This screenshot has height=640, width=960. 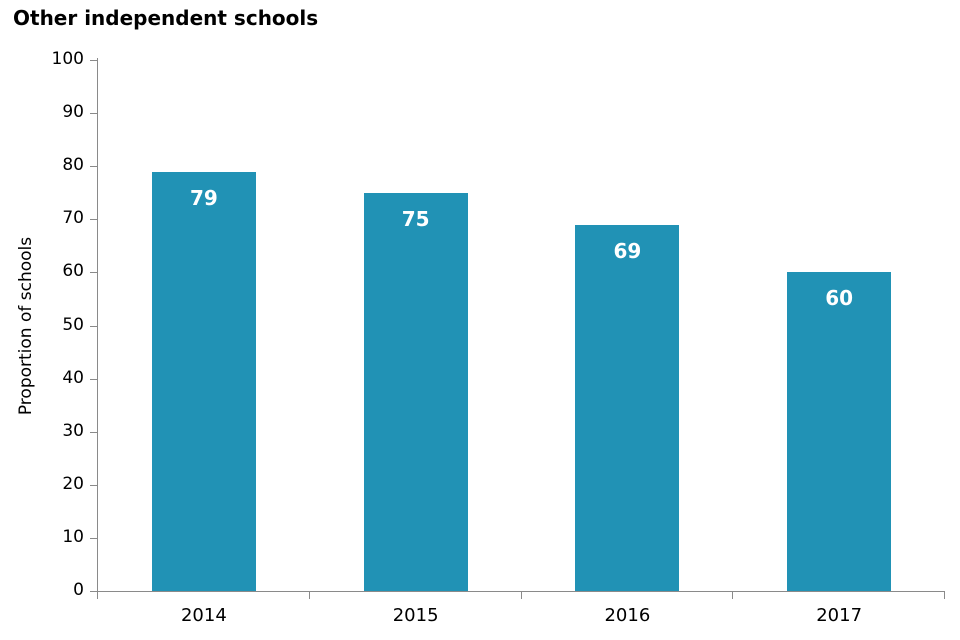 What do you see at coordinates (73, 430) in the screenshot?
I see `y-tick-label: 30` at bounding box center [73, 430].